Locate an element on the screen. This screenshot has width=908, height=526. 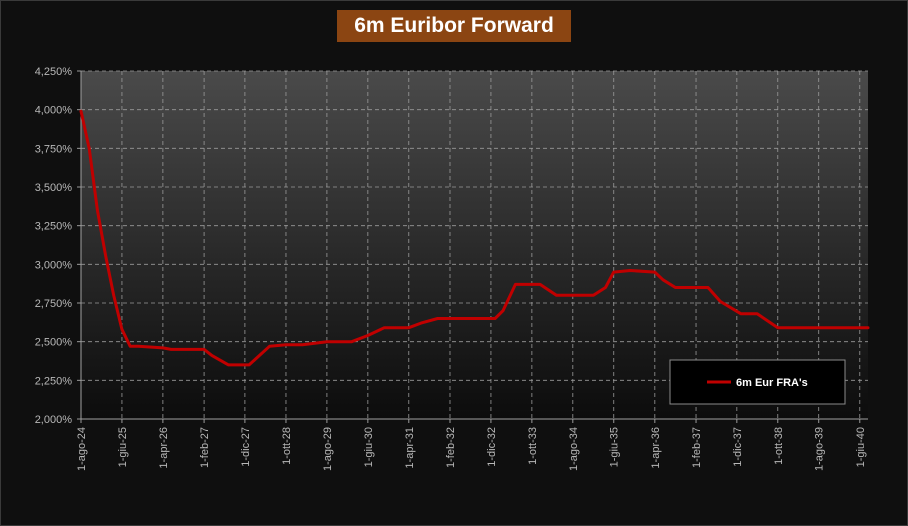
x-tick-label: 1-feb-37 is located at coordinates (697, 447).